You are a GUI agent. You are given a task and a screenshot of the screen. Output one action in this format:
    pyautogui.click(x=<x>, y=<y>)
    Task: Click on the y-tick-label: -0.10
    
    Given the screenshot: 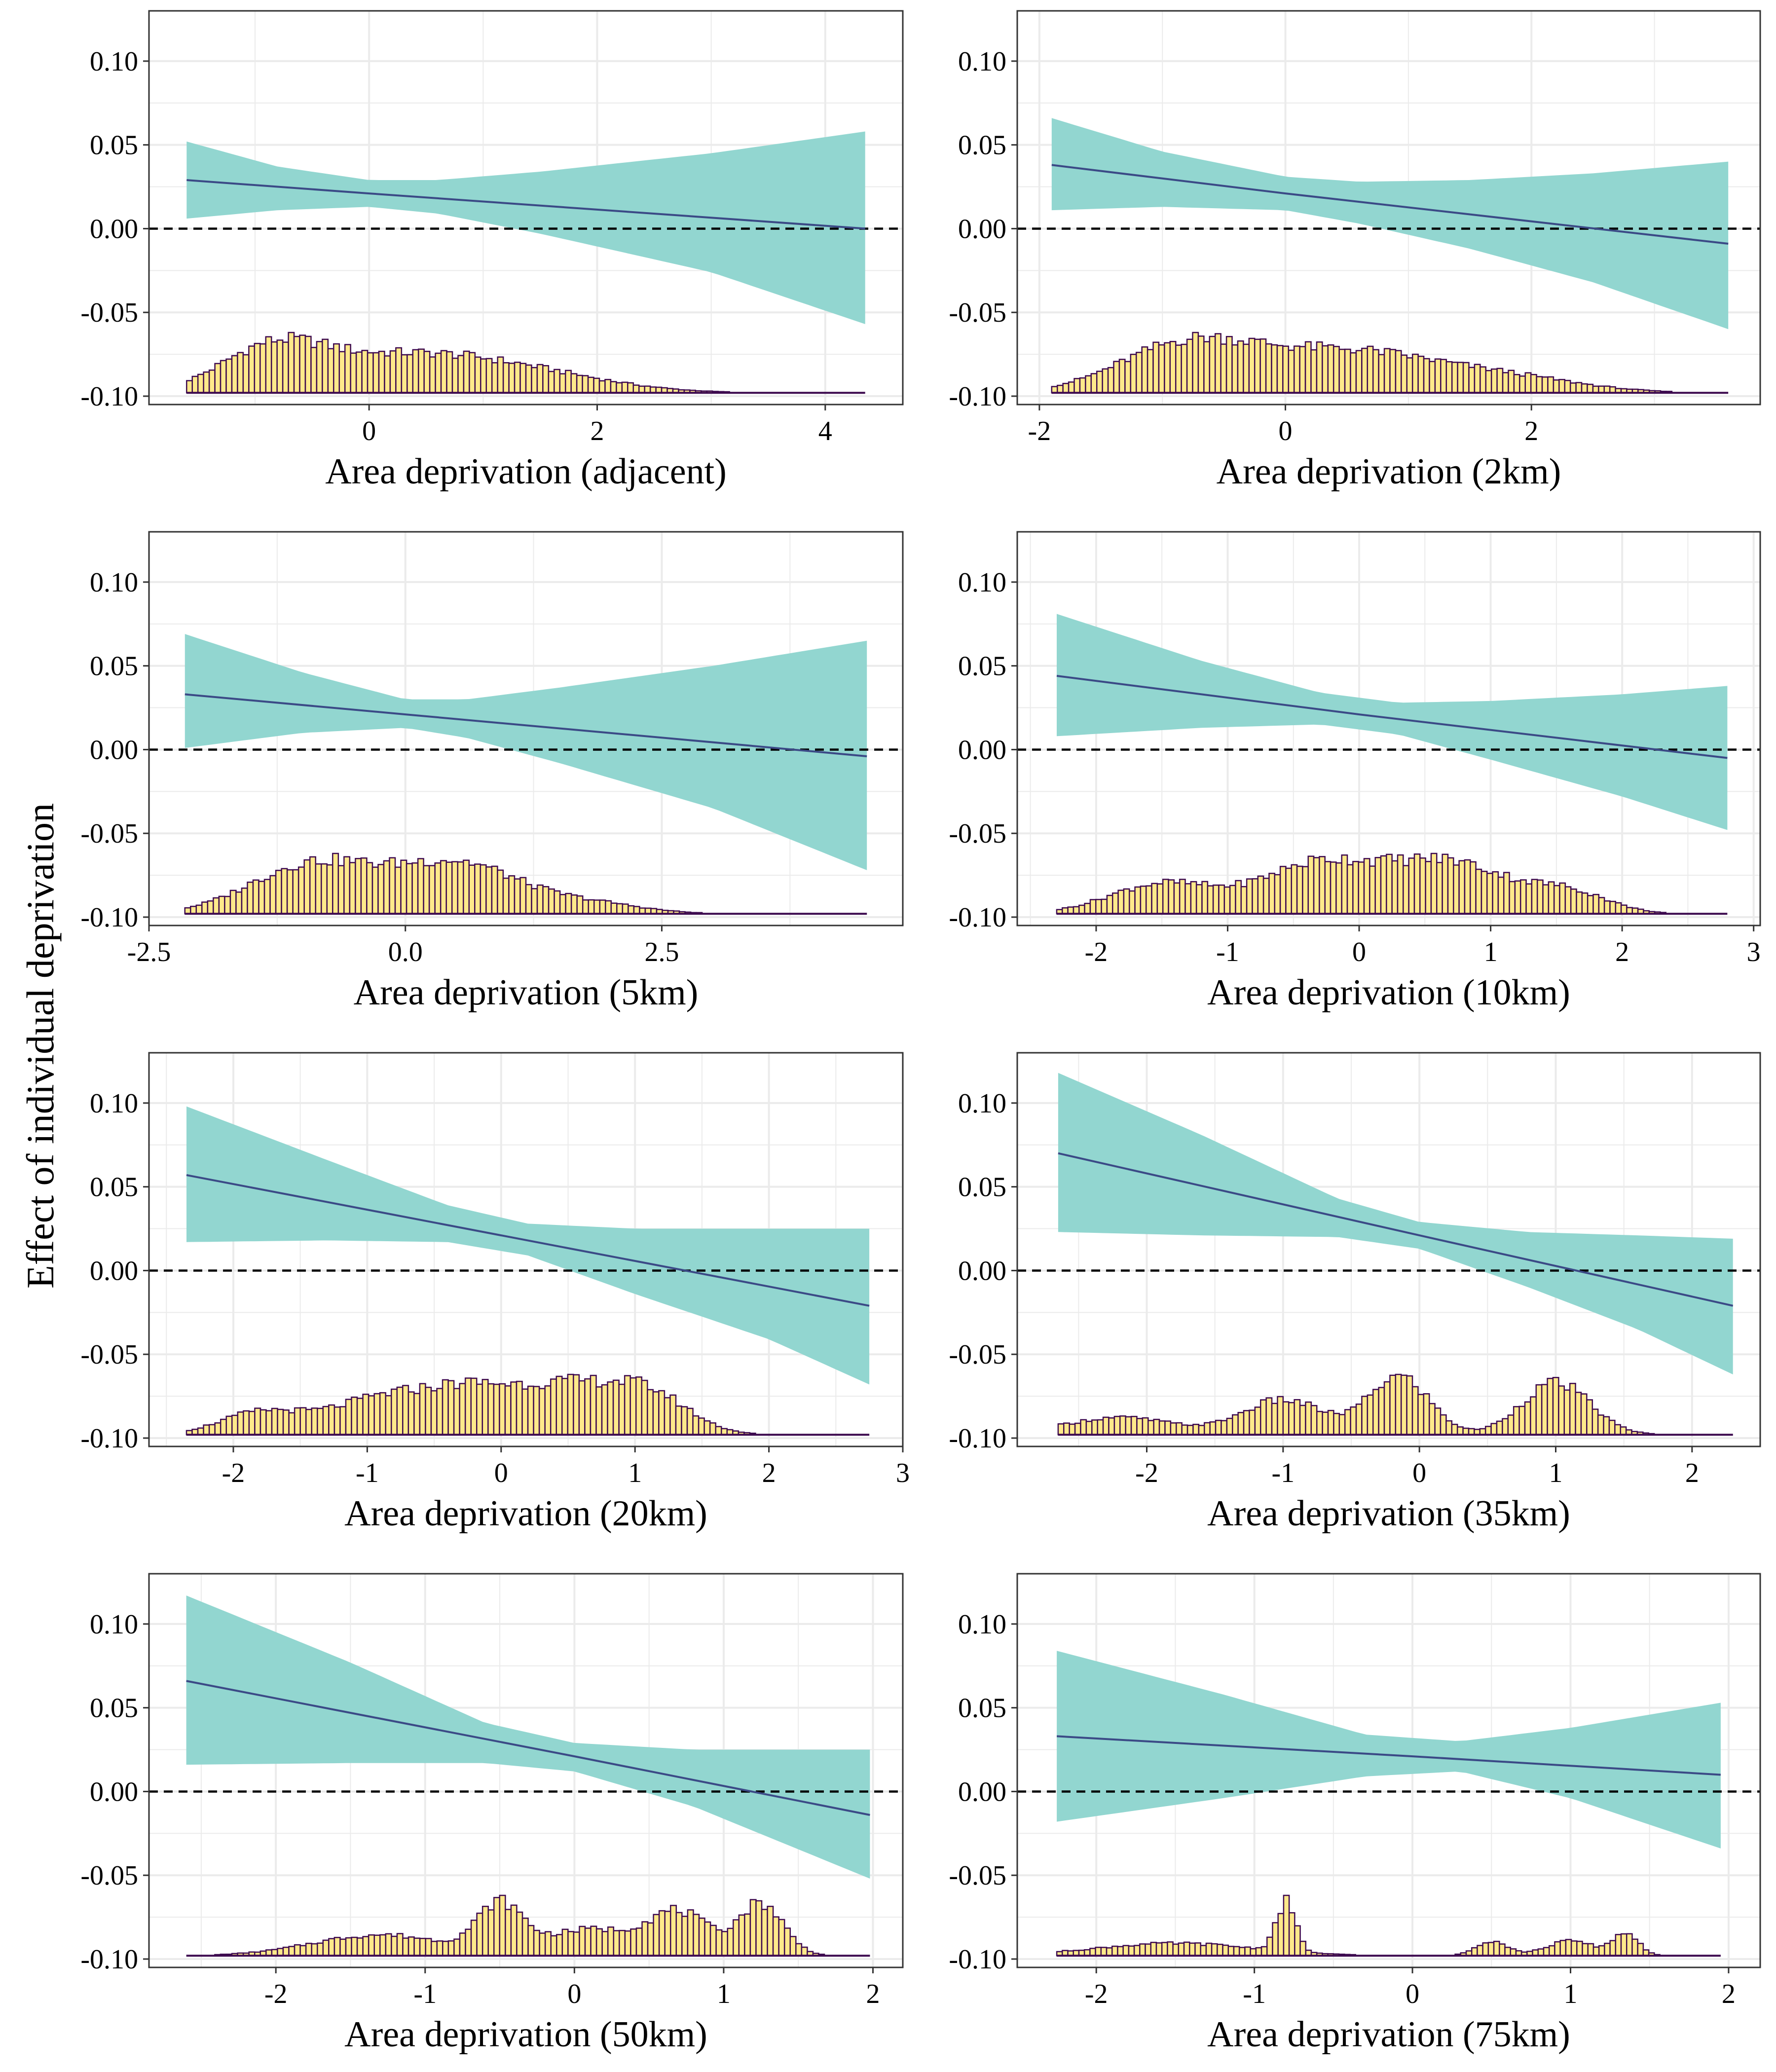 What is the action you would take?
    pyautogui.click(x=978, y=918)
    